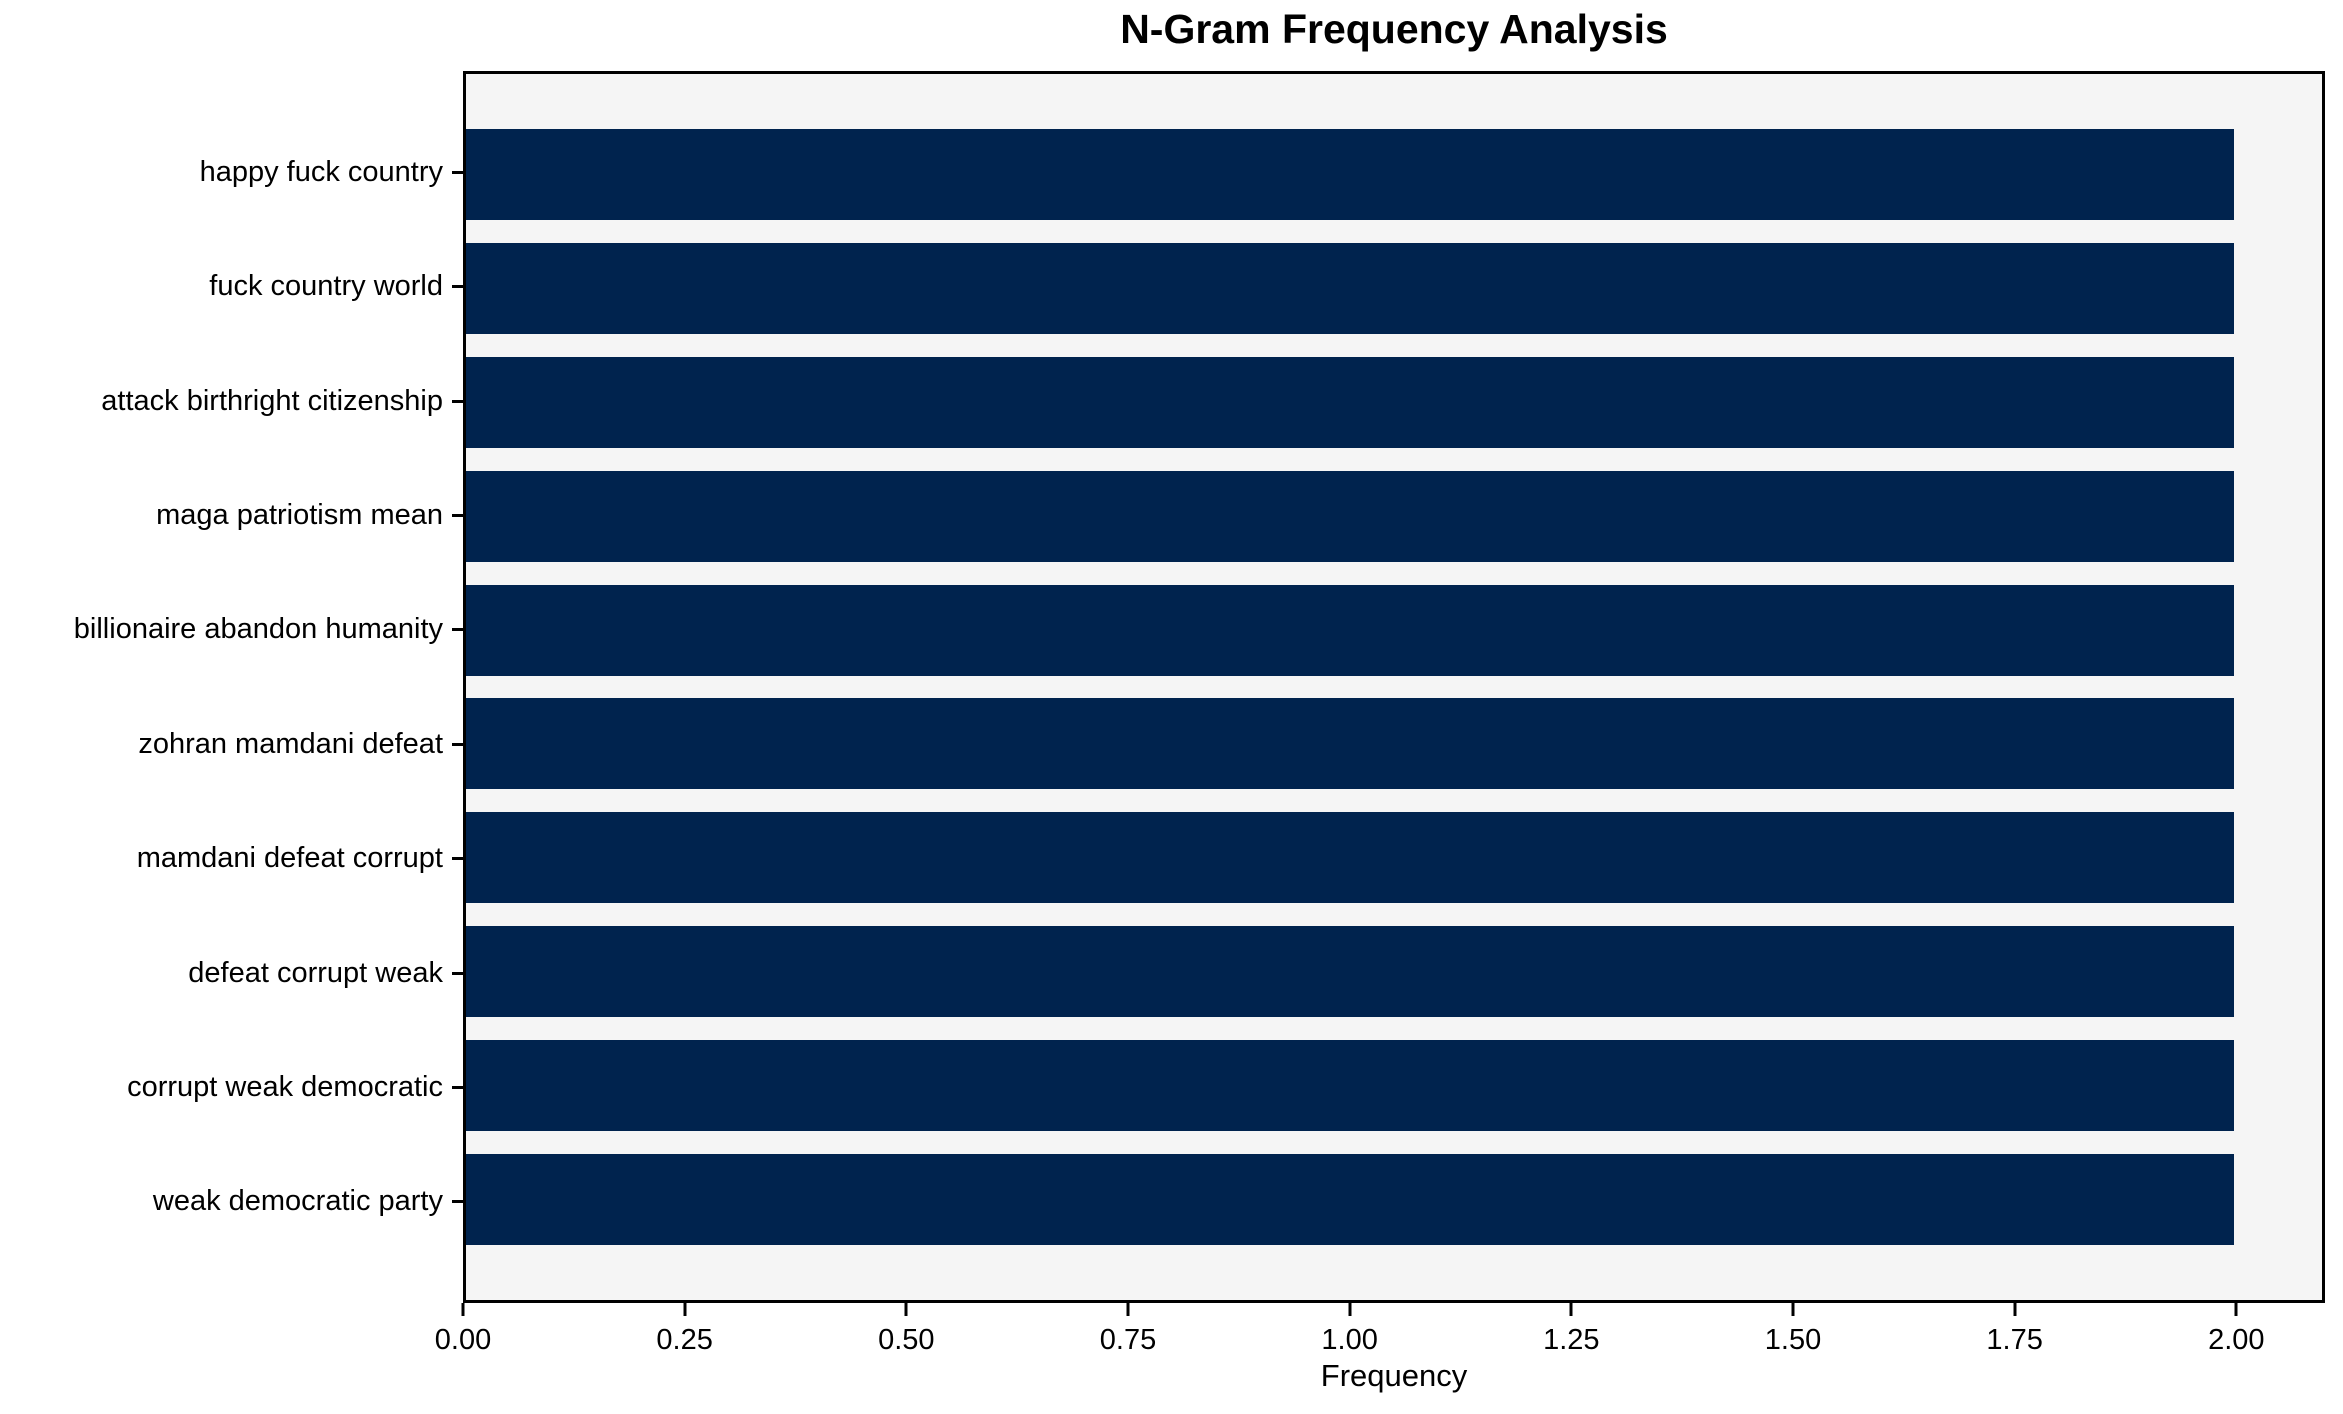 This screenshot has width=2343, height=1414. I want to click on y-tick-label: defeat corrupt weak, so click(315, 972).